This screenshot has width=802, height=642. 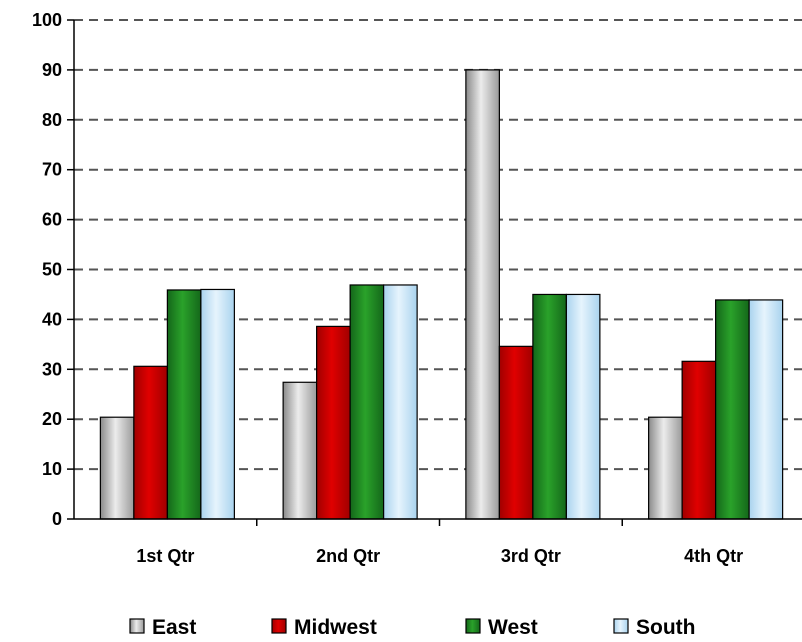 I want to click on x-tick-label: 4th Qtr, so click(x=713, y=556).